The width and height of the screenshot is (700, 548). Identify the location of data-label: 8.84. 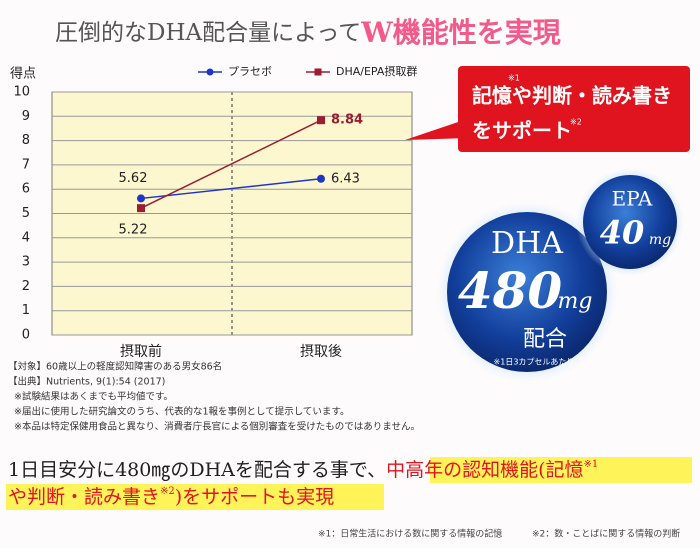
(347, 120).